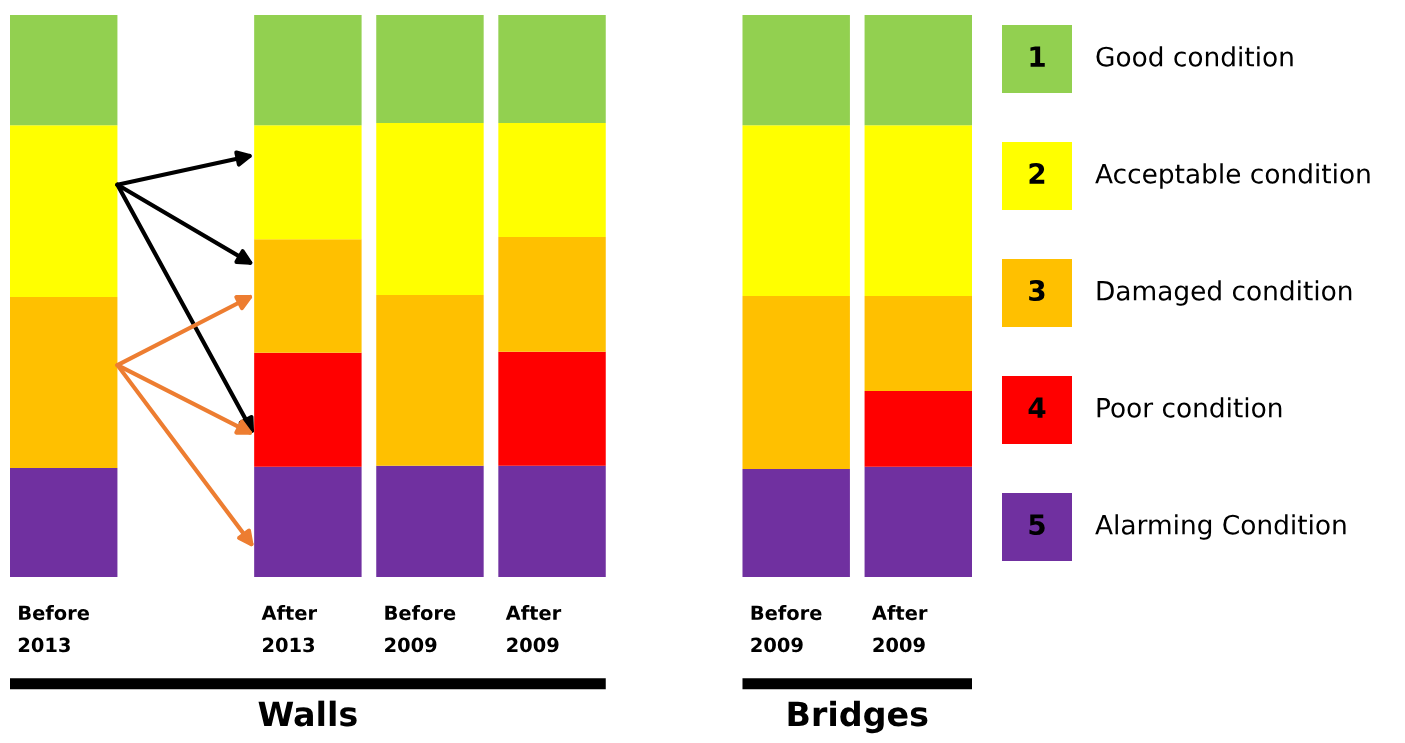 This screenshot has height=743, width=1405. I want to click on text: 5, so click(1037, 525).